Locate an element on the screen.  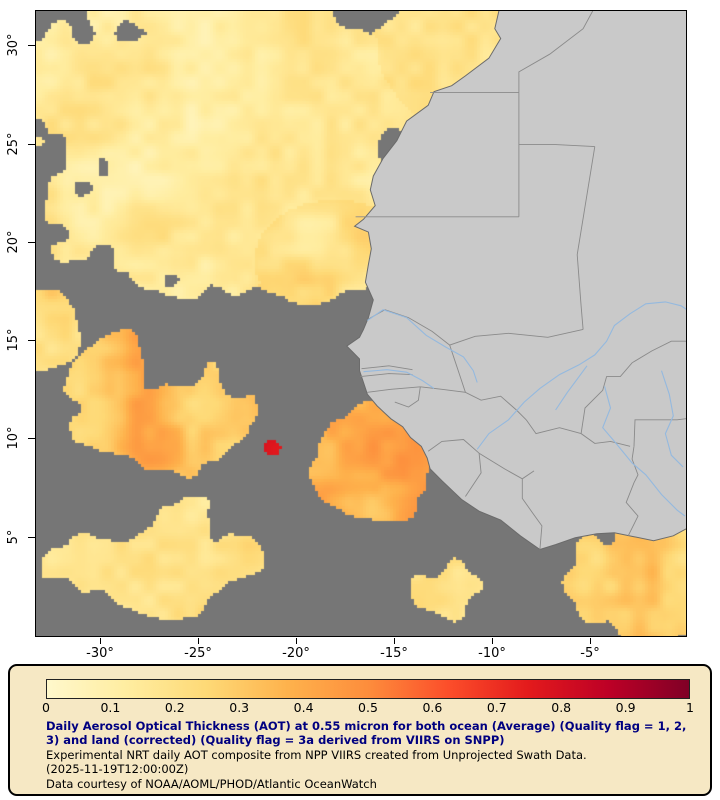
lat-tick-label: 20° is located at coordinates (13, 242).